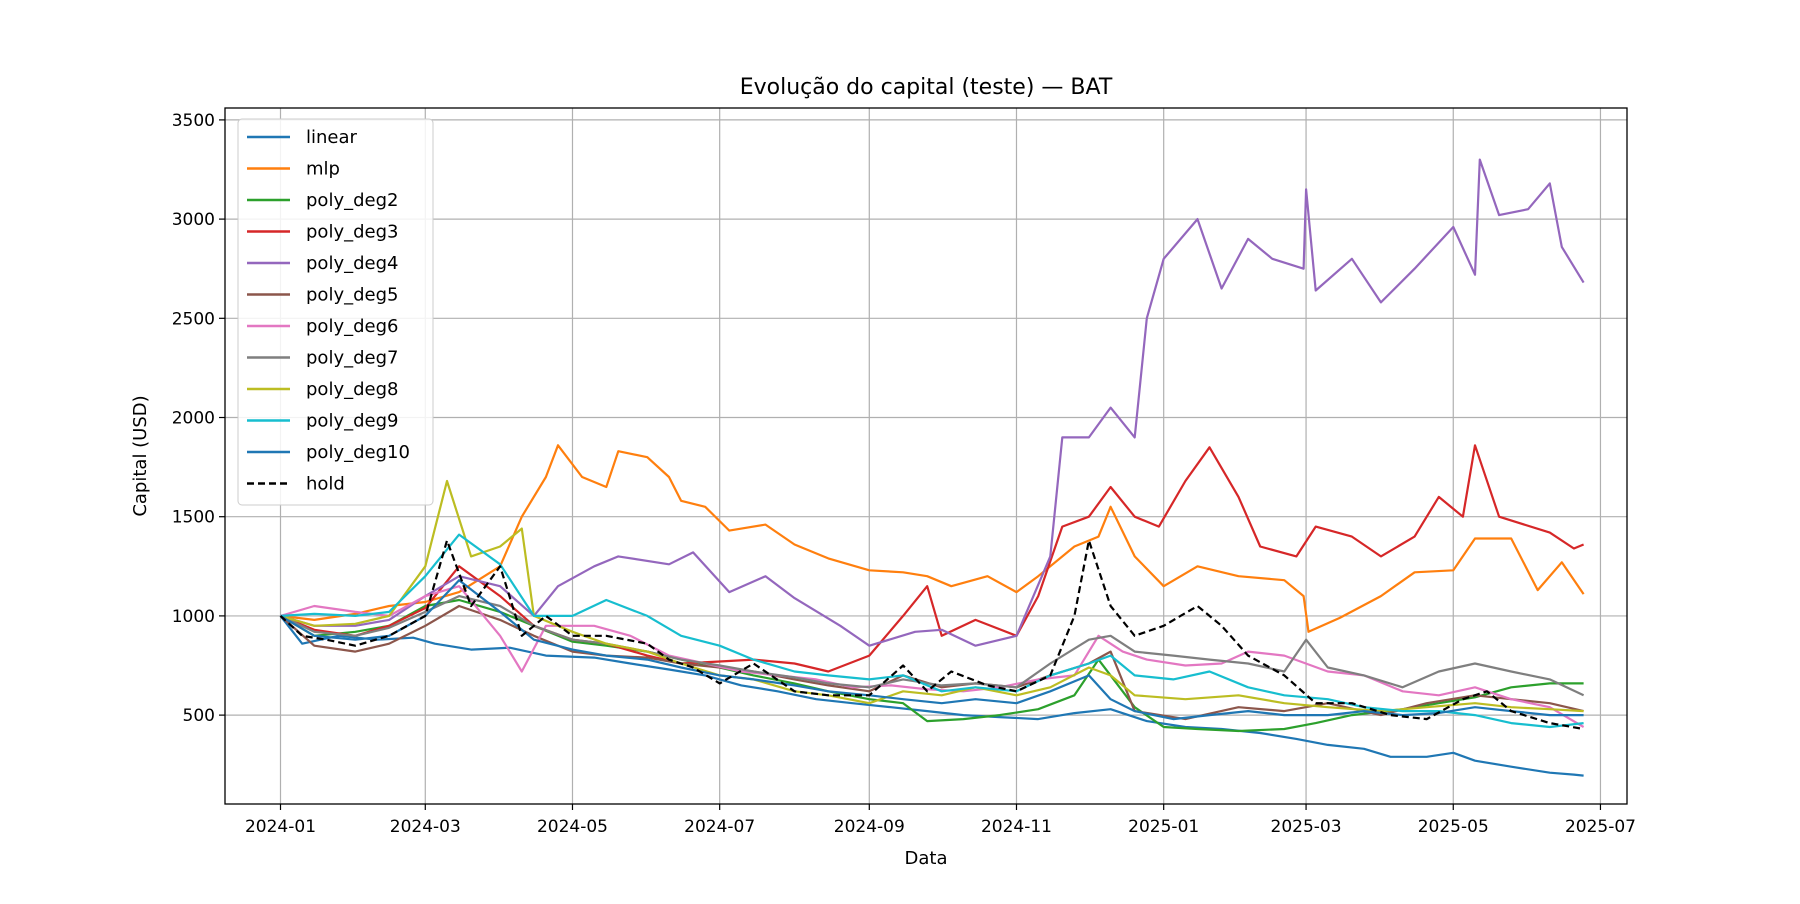 Image resolution: width=1800 pixels, height=904 pixels. I want to click on x-axis-label: Data, so click(926, 858).